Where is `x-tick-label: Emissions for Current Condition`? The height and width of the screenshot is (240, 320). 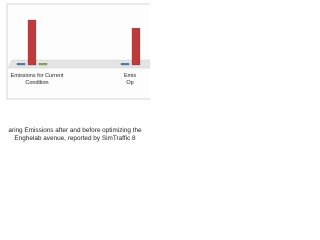 x-tick-label: Emissions for Current Condition is located at coordinates (37, 79).